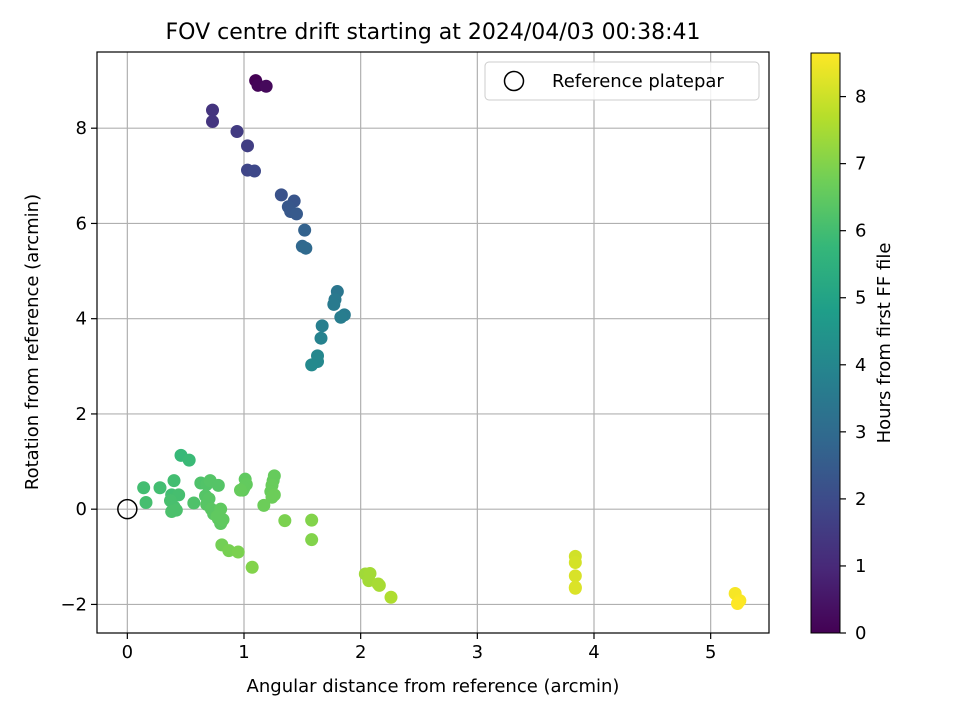 The height and width of the screenshot is (720, 960). I want to click on y-tick-label: 4, so click(81, 319).